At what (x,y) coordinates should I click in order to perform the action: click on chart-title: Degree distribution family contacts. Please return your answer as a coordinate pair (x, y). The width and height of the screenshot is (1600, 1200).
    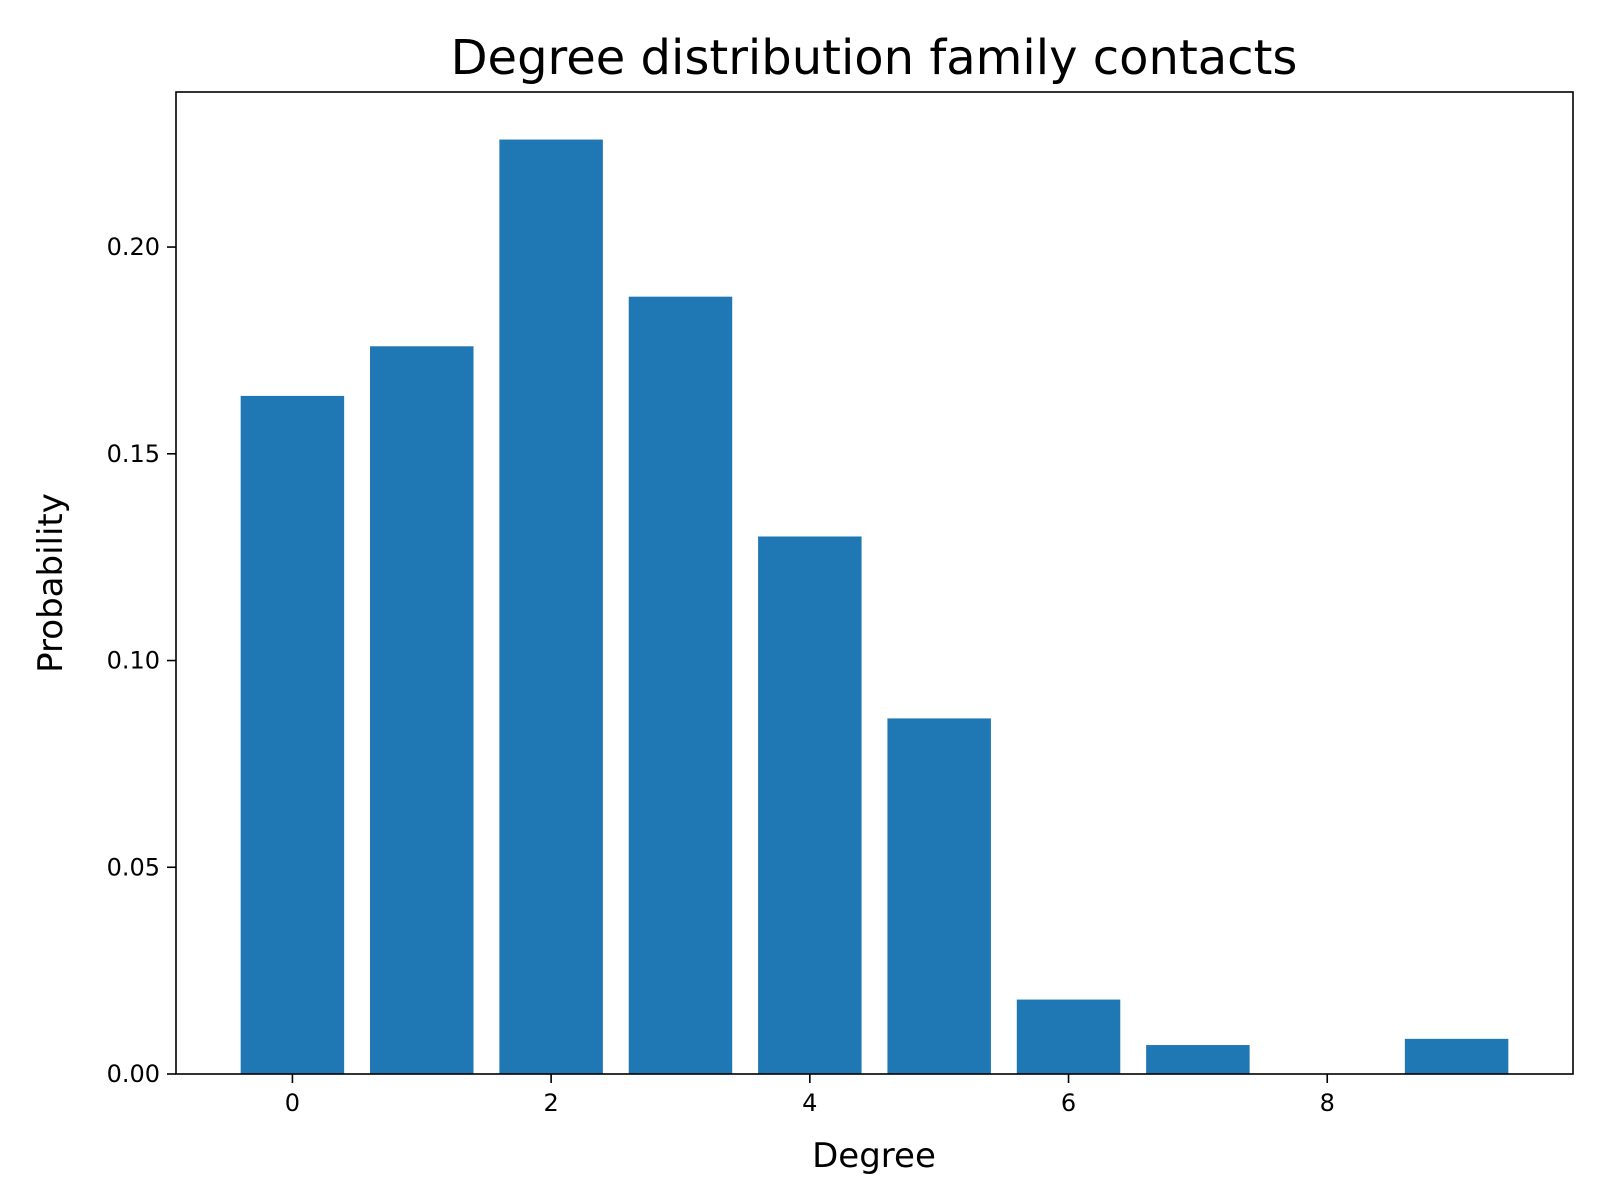
    Looking at the image, I should click on (874, 58).